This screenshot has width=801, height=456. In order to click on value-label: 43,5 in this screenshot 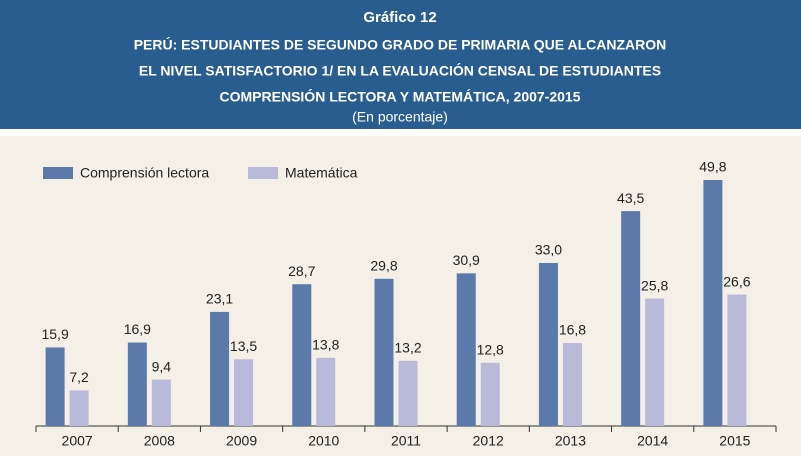, I will do `click(630, 198)`.